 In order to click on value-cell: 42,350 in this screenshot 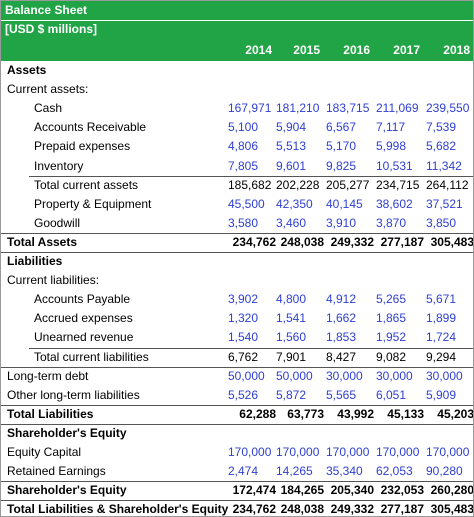, I will do `click(294, 203)`.